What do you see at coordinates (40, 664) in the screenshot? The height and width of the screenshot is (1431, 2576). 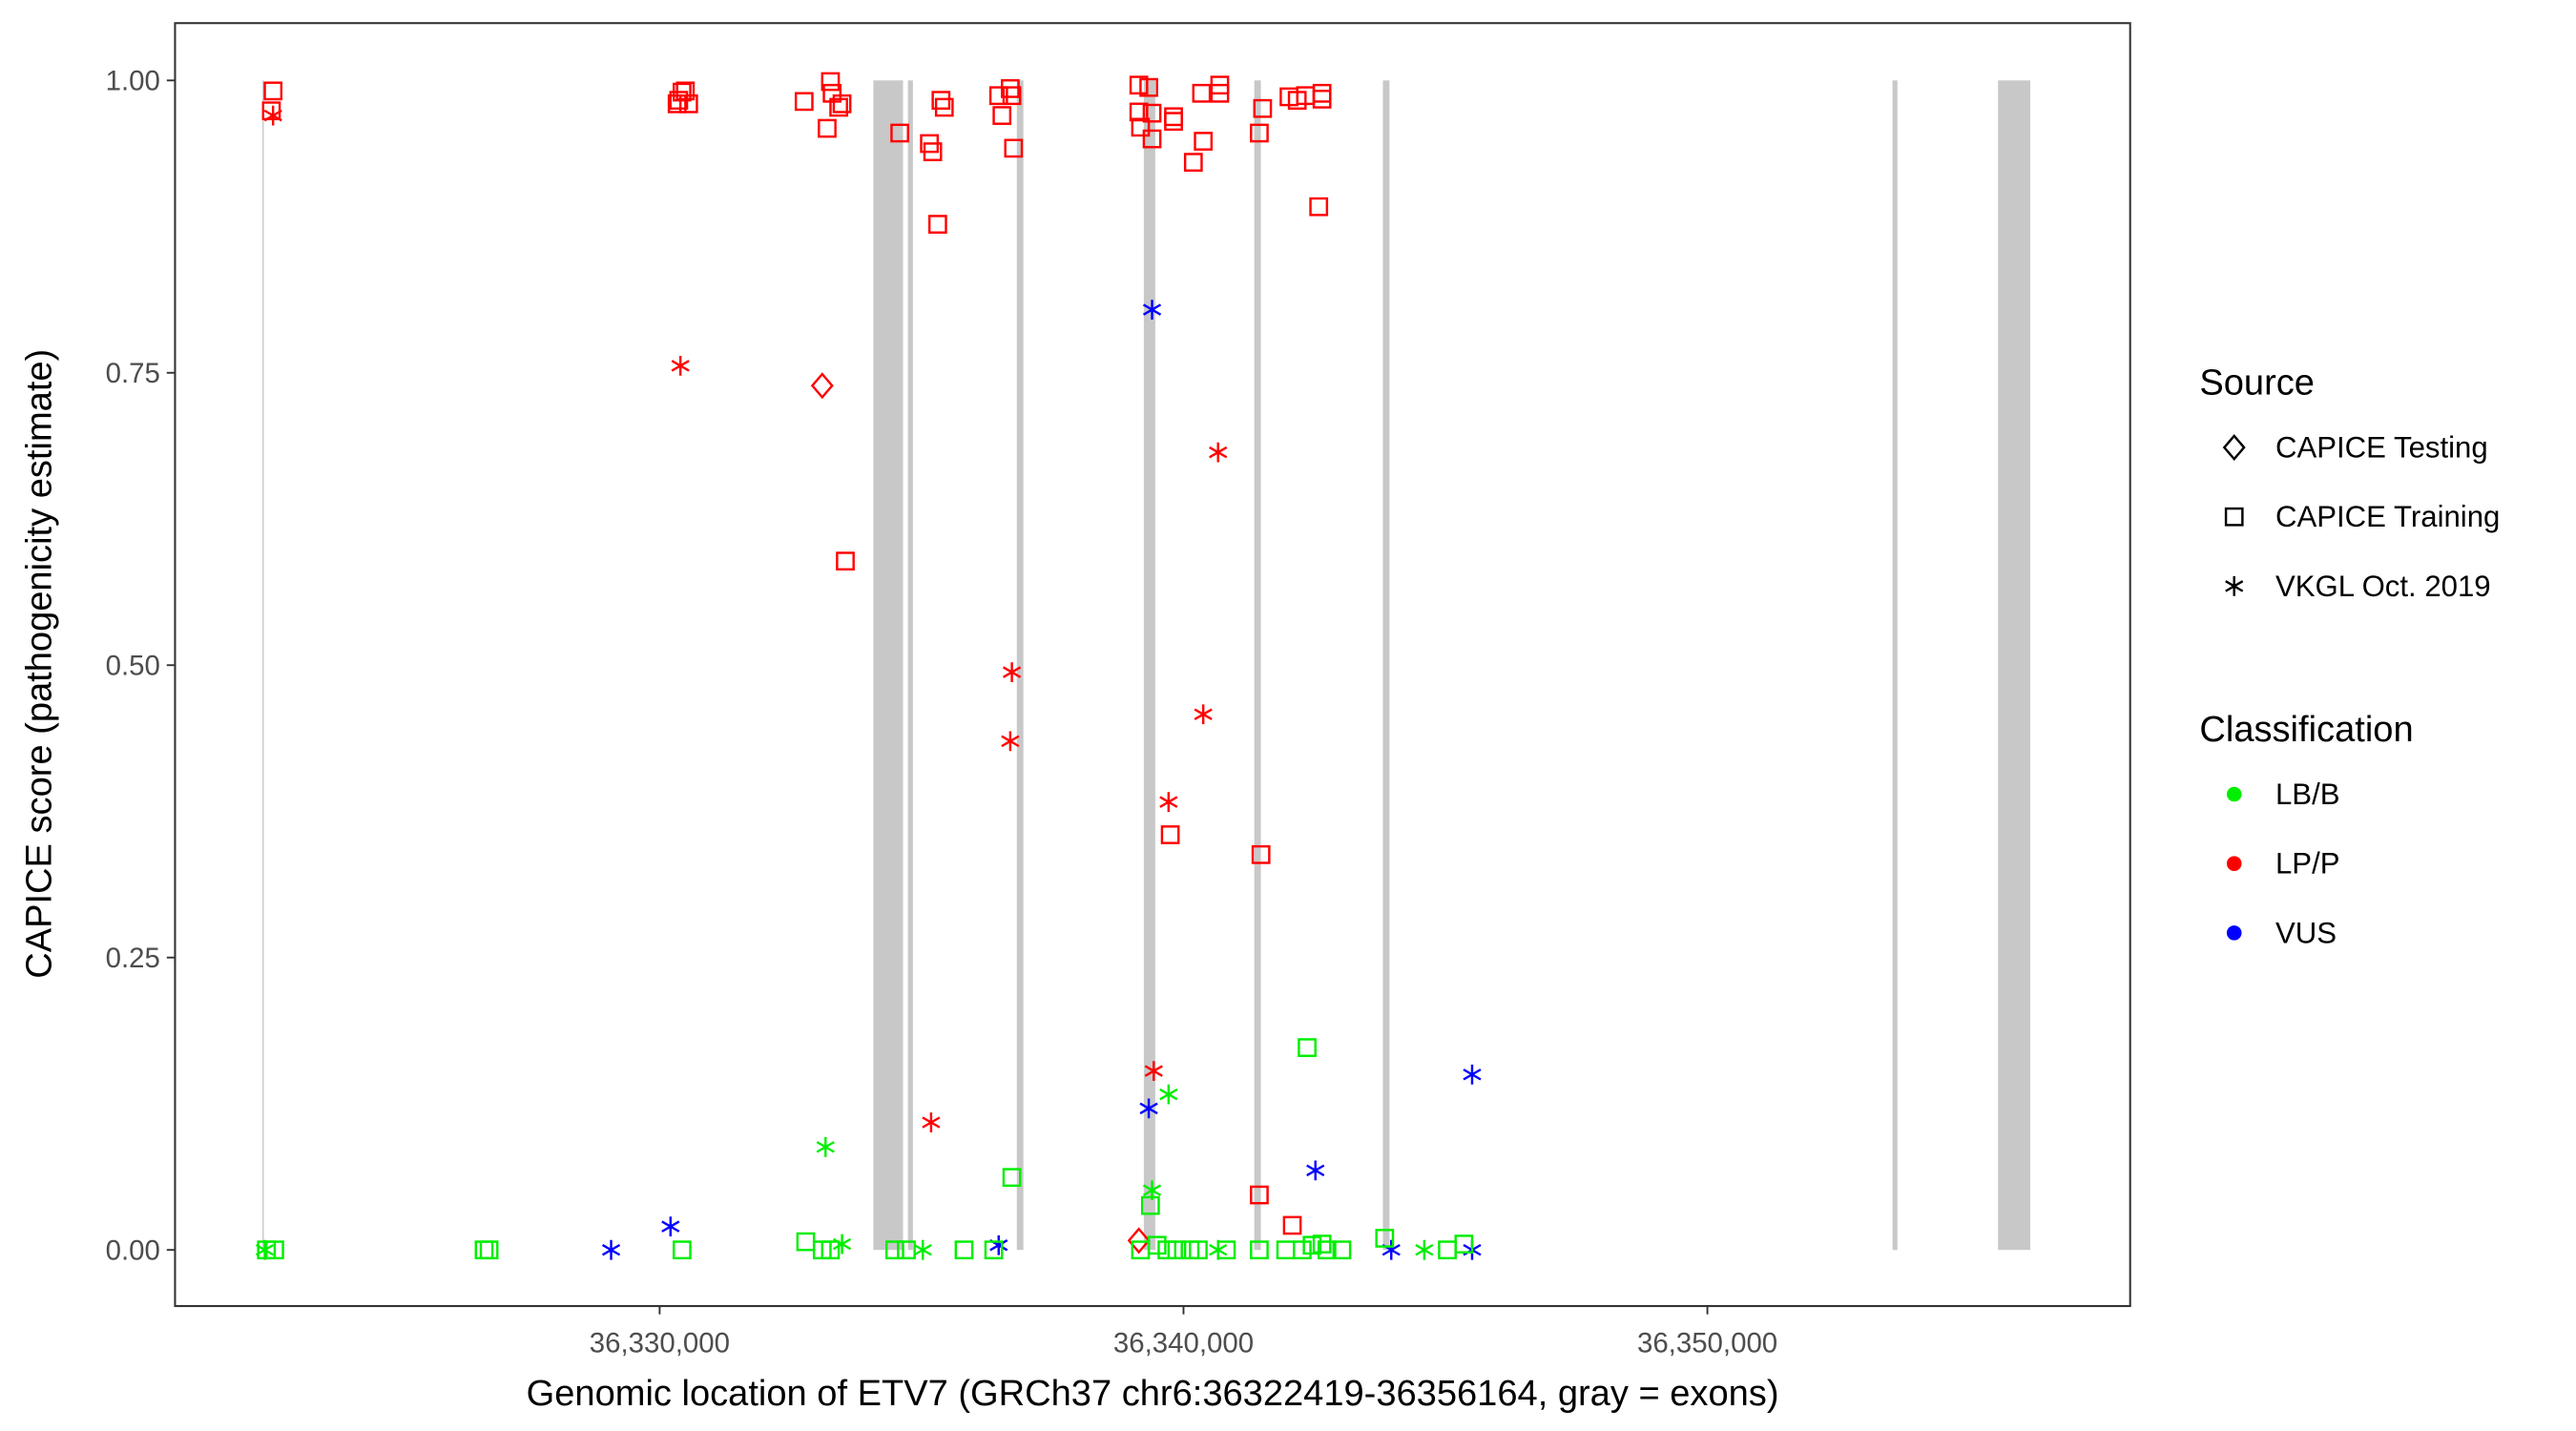 I see `y-axis-title: CAPICE score (pathogenicity estimate)` at bounding box center [40, 664].